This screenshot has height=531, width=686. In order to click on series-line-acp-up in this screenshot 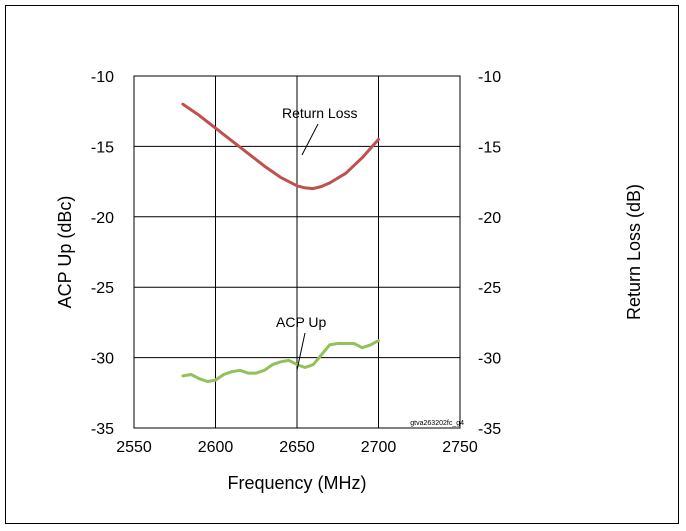, I will do `click(280, 361)`.